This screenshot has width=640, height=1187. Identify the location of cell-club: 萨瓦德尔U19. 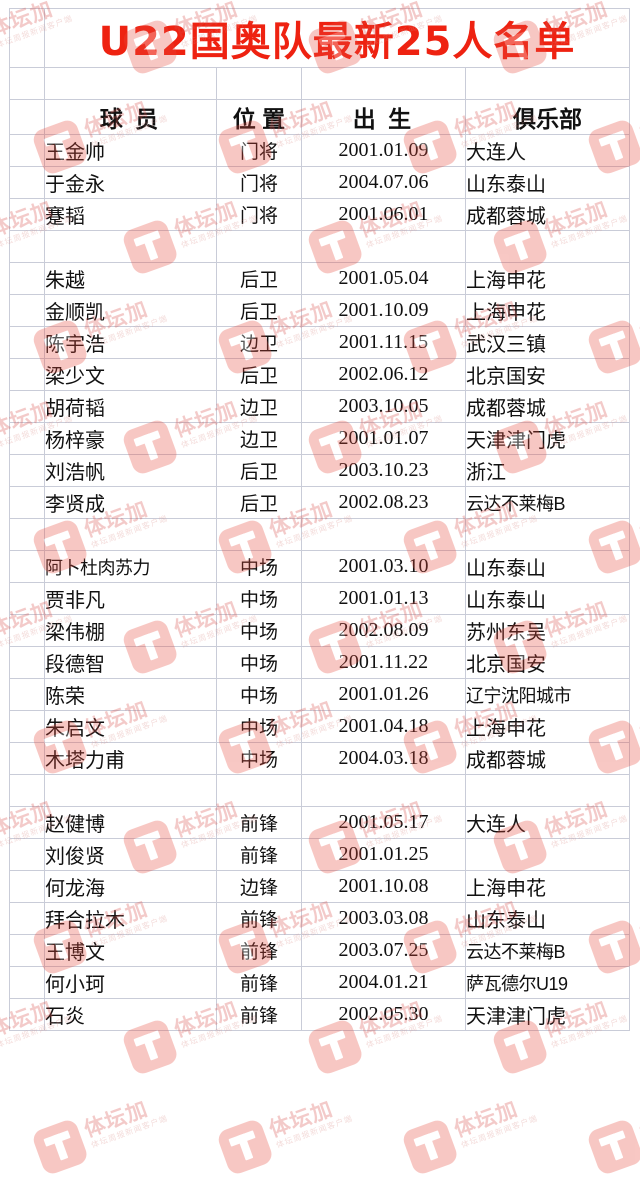
(547, 982).